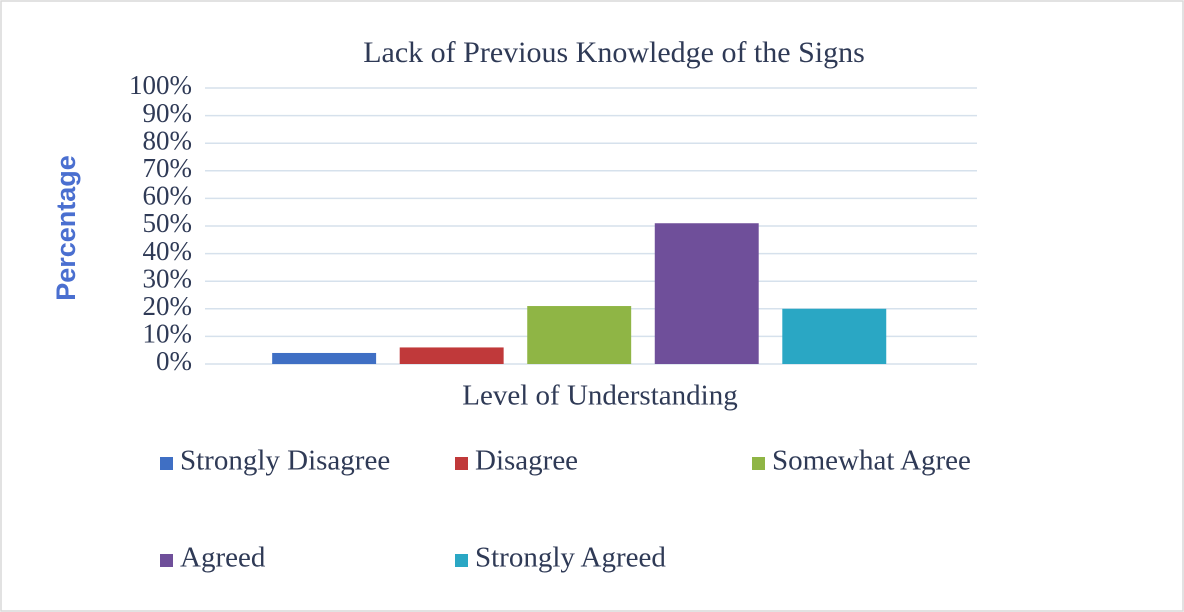 The height and width of the screenshot is (612, 1184). What do you see at coordinates (570, 558) in the screenshot?
I see `legend-label: Strongly Agreed` at bounding box center [570, 558].